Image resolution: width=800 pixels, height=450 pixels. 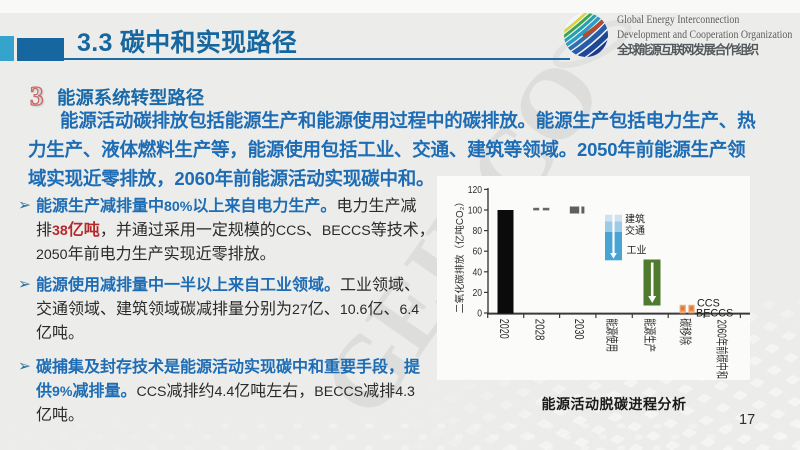 What do you see at coordinates (478, 273) in the screenshot?
I see `svg-text: 40` at bounding box center [478, 273].